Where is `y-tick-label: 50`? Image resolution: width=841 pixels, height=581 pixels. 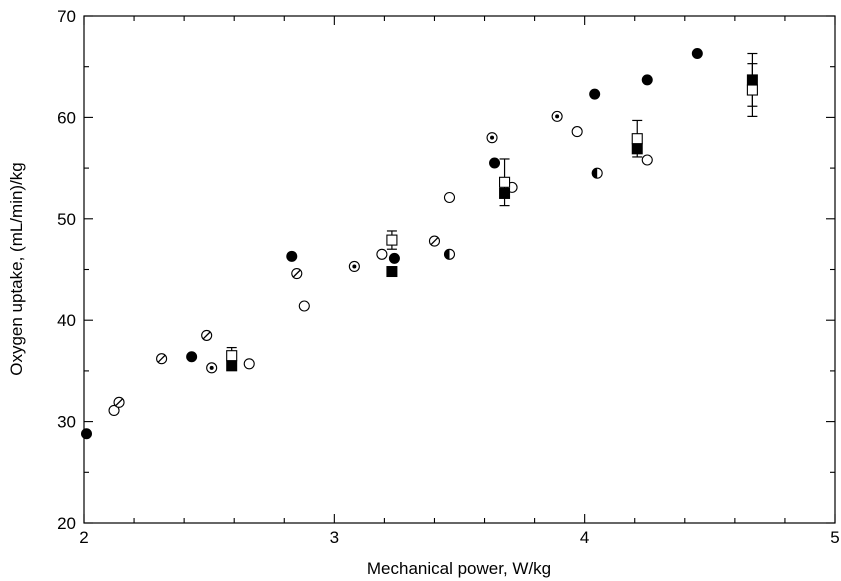 y-tick-label: 50 is located at coordinates (66, 219).